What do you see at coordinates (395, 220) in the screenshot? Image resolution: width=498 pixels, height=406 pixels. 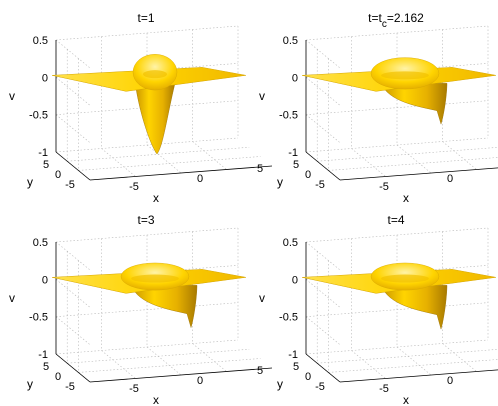 I see `subplot-title: t=4` at bounding box center [395, 220].